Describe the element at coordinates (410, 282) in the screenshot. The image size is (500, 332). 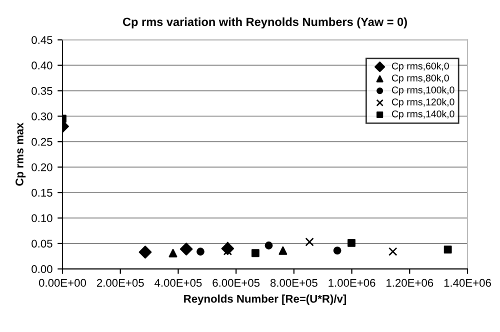
I see `x-tick-label: 1.20E+06` at that location.